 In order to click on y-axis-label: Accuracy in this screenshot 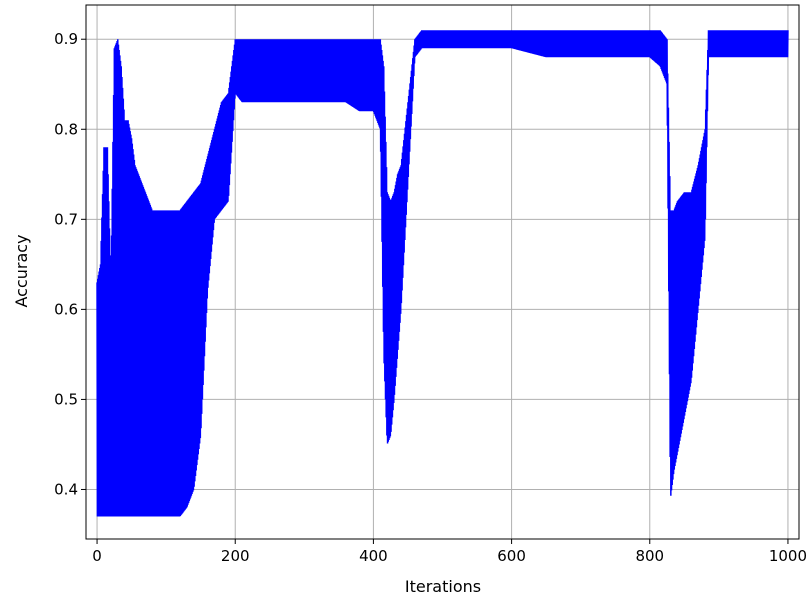, I will do `click(21, 270)`.